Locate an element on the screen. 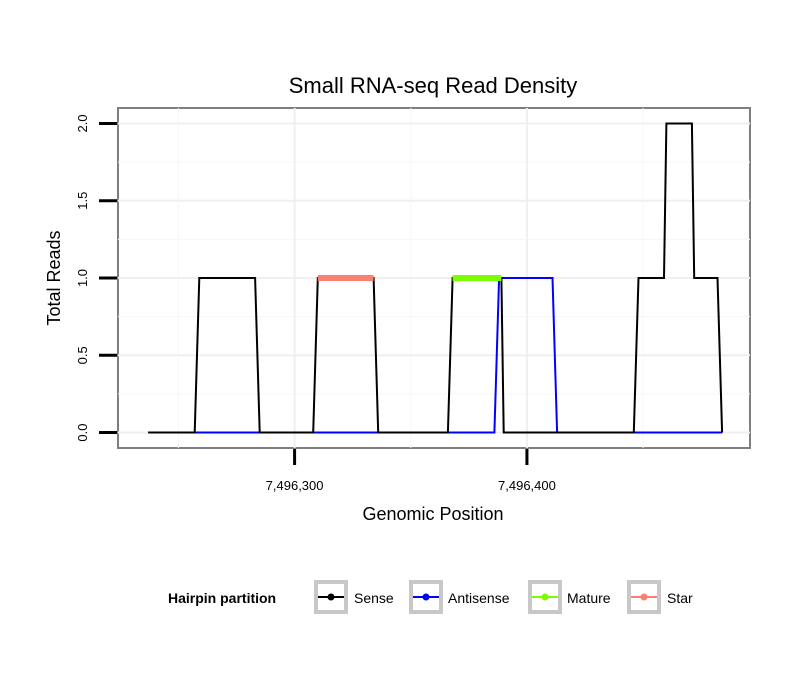 The image size is (810, 690). legend-item-sense: Sense is located at coordinates (354, 597).